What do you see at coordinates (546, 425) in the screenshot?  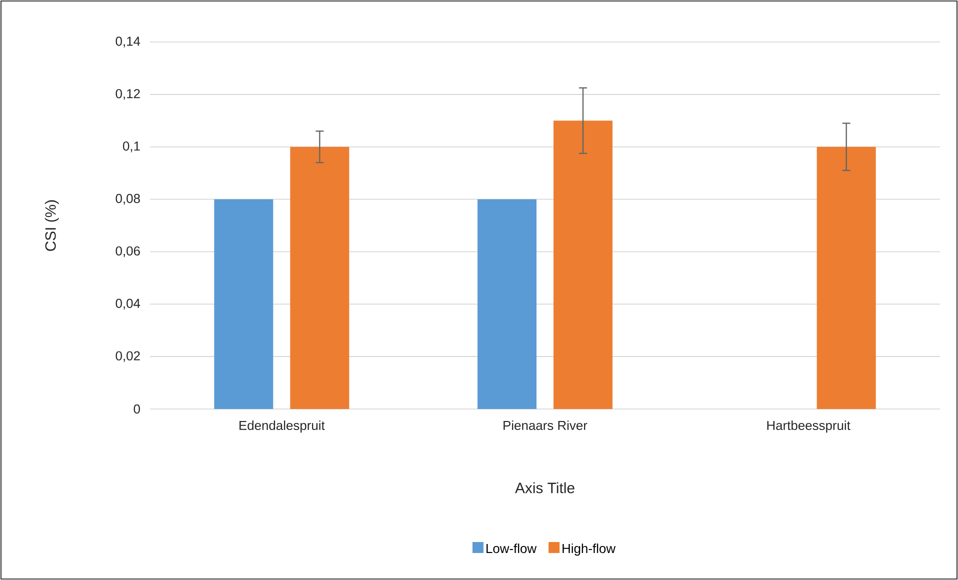 I see `x-tick-label: Pienaars River` at bounding box center [546, 425].